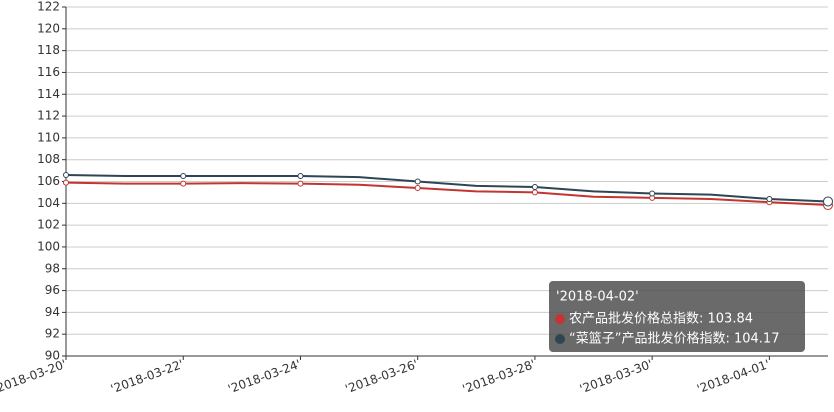 This screenshot has height=412, width=834. I want to click on x-tick-label: '2018-03-24', so click(264, 376).